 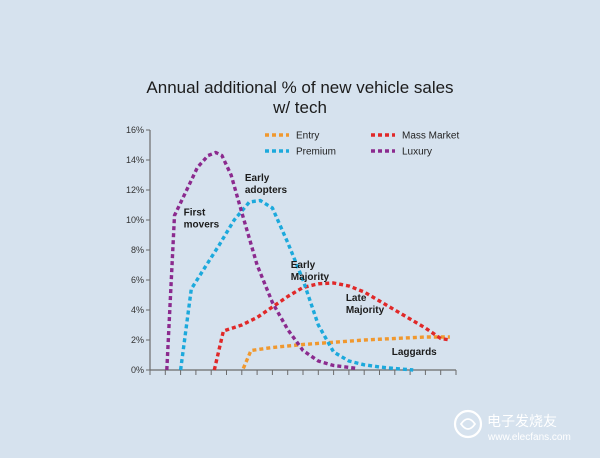 I want to click on annotation-label: Early adopters, so click(x=266, y=184).